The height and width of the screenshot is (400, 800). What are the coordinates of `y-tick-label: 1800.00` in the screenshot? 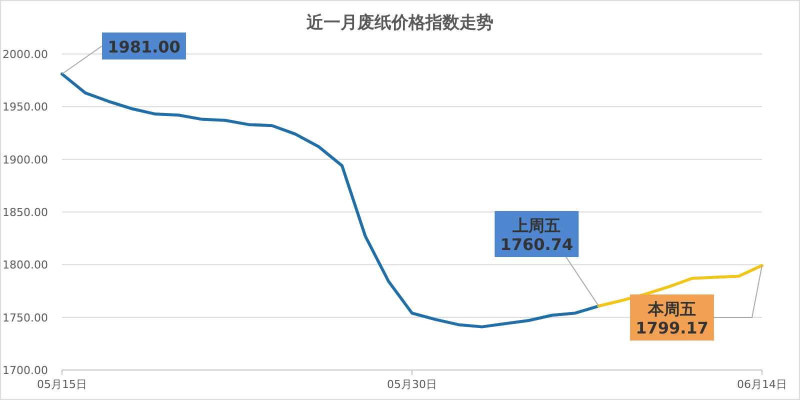 It's located at (25, 265).